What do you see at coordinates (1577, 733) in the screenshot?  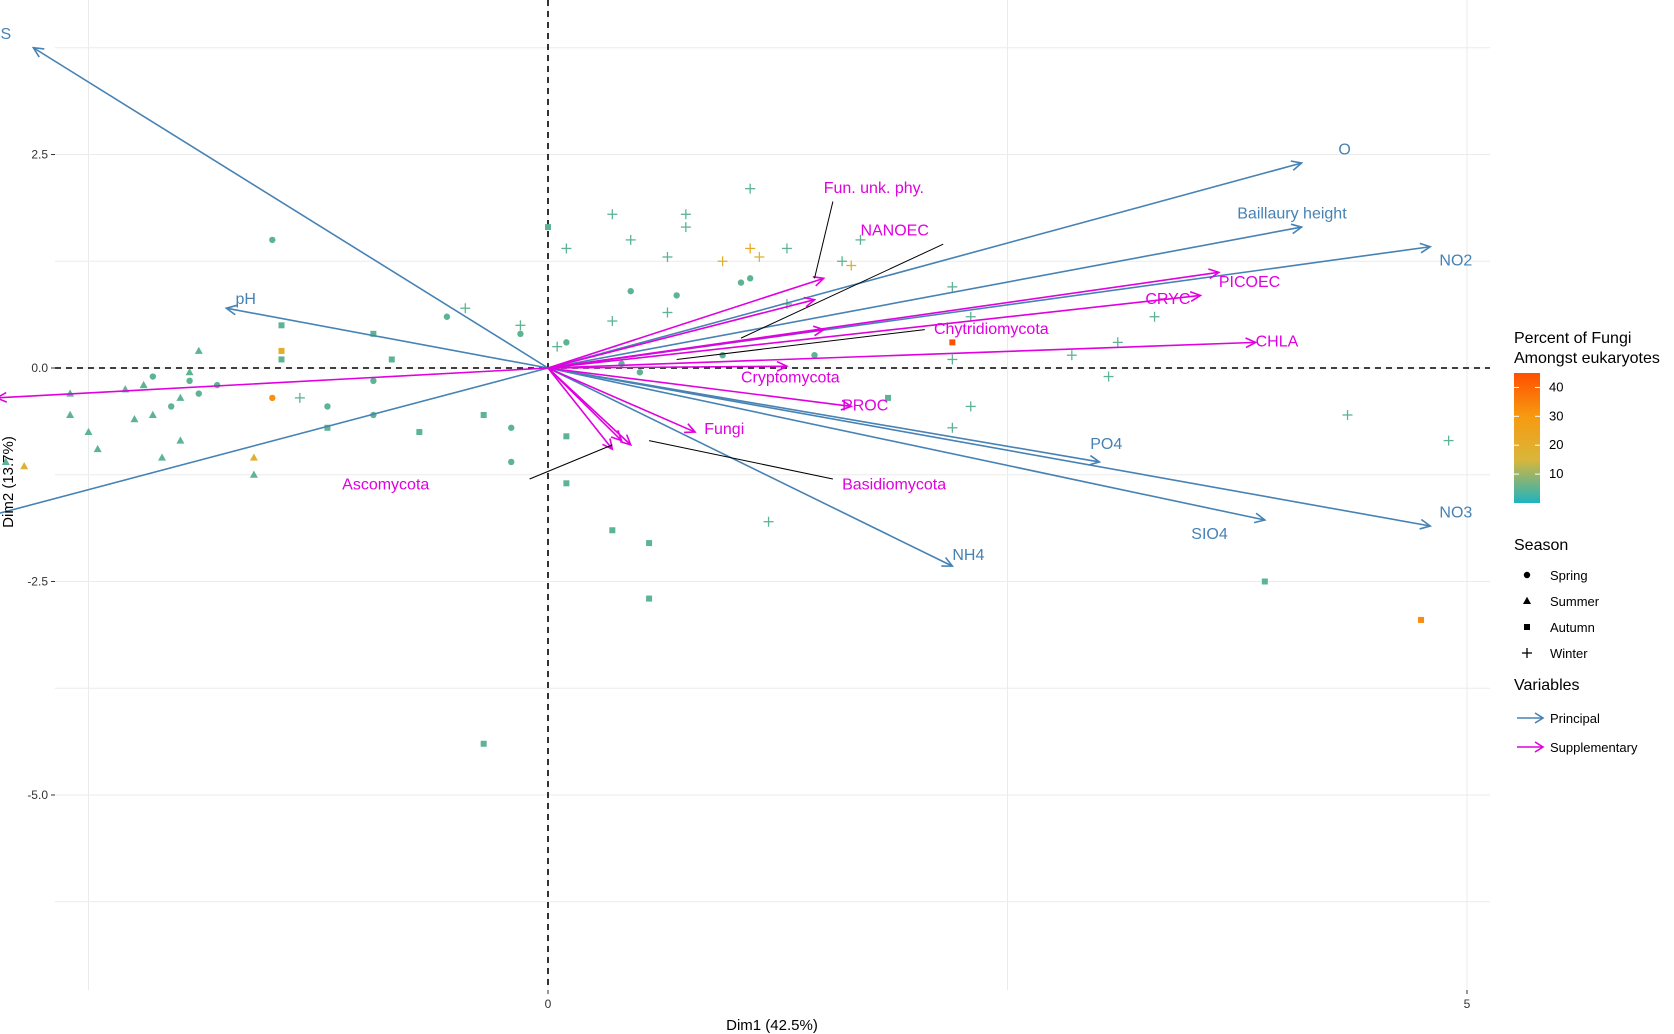 I see `variables-legend-items: Principal Supplementary` at bounding box center [1577, 733].